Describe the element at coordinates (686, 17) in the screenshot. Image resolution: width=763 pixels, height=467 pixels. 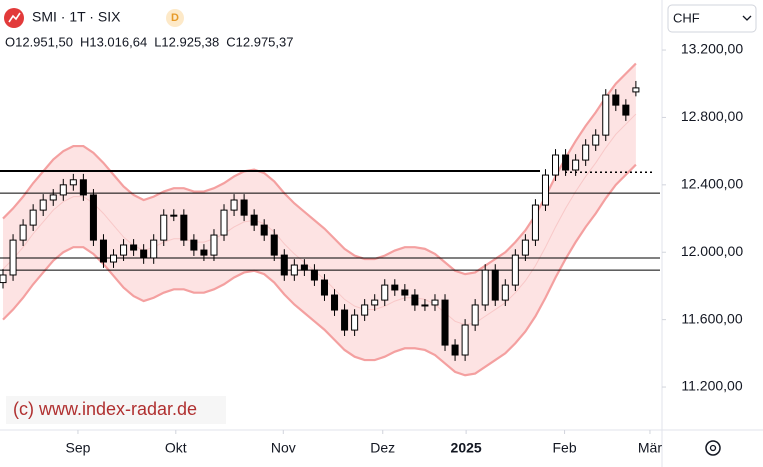
I see `currency-label: CHF` at that location.